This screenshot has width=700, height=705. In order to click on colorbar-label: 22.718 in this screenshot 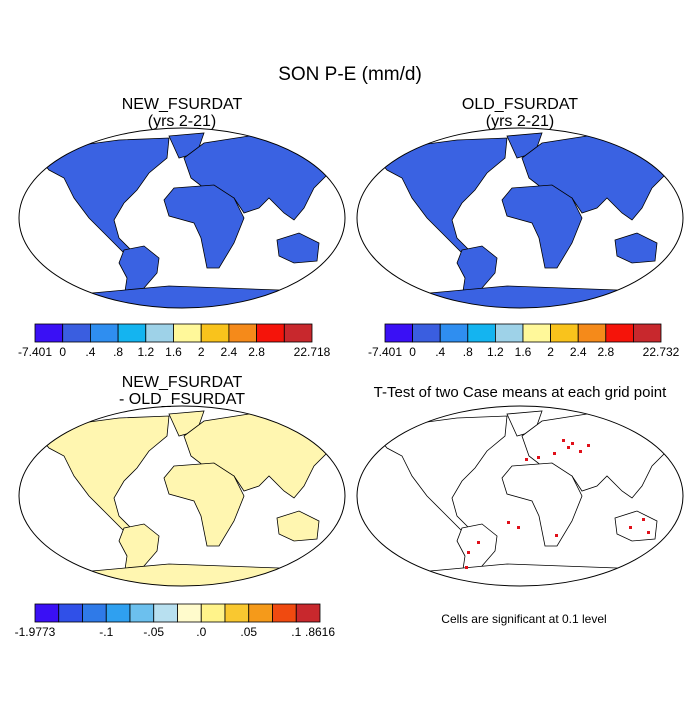, I will do `click(312, 352)`.